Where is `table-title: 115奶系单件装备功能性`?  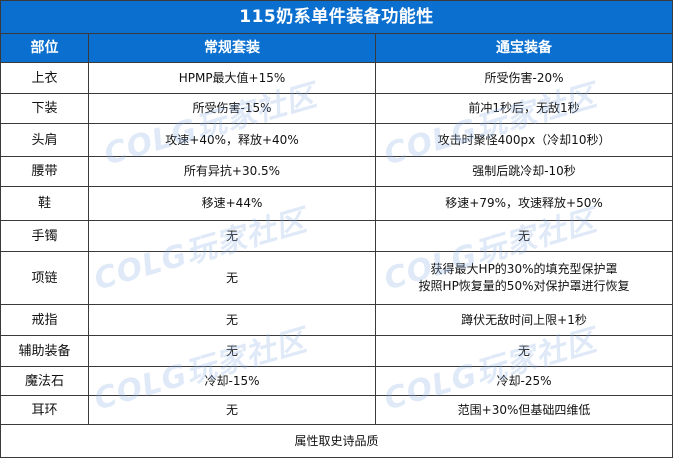
table-title: 115奶系单件装备功能性 is located at coordinates (336, 17).